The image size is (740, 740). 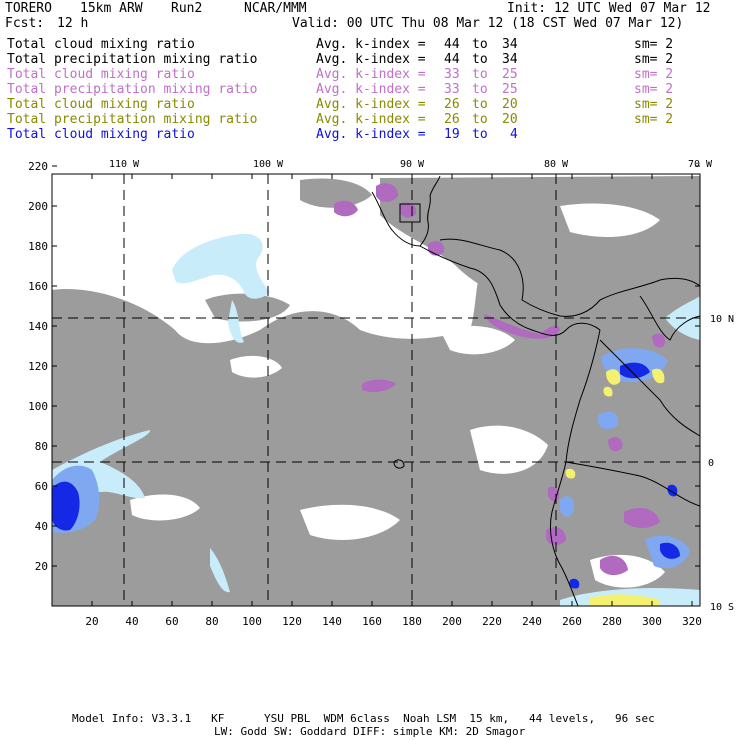 I want to click on x-tick-label: 120, so click(x=292, y=621).